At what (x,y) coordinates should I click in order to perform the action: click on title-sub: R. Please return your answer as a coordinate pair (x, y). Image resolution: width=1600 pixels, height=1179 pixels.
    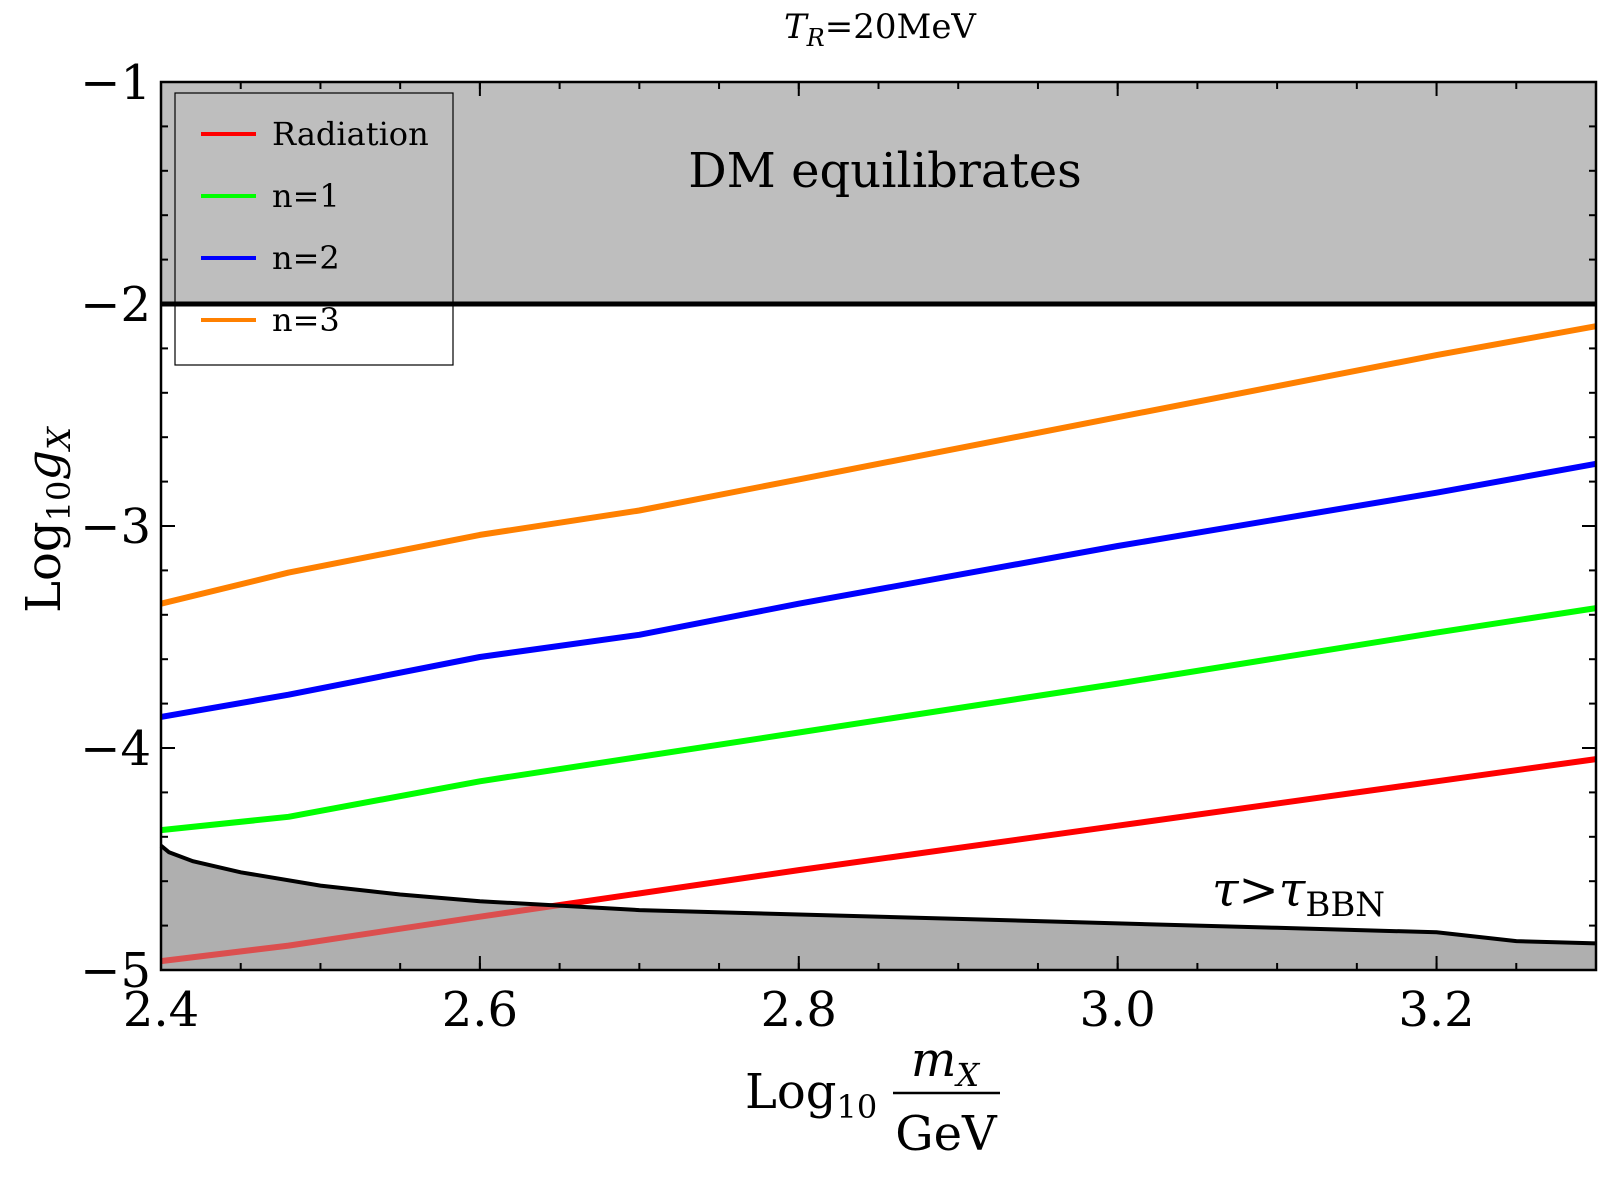
    Looking at the image, I should click on (815, 38).